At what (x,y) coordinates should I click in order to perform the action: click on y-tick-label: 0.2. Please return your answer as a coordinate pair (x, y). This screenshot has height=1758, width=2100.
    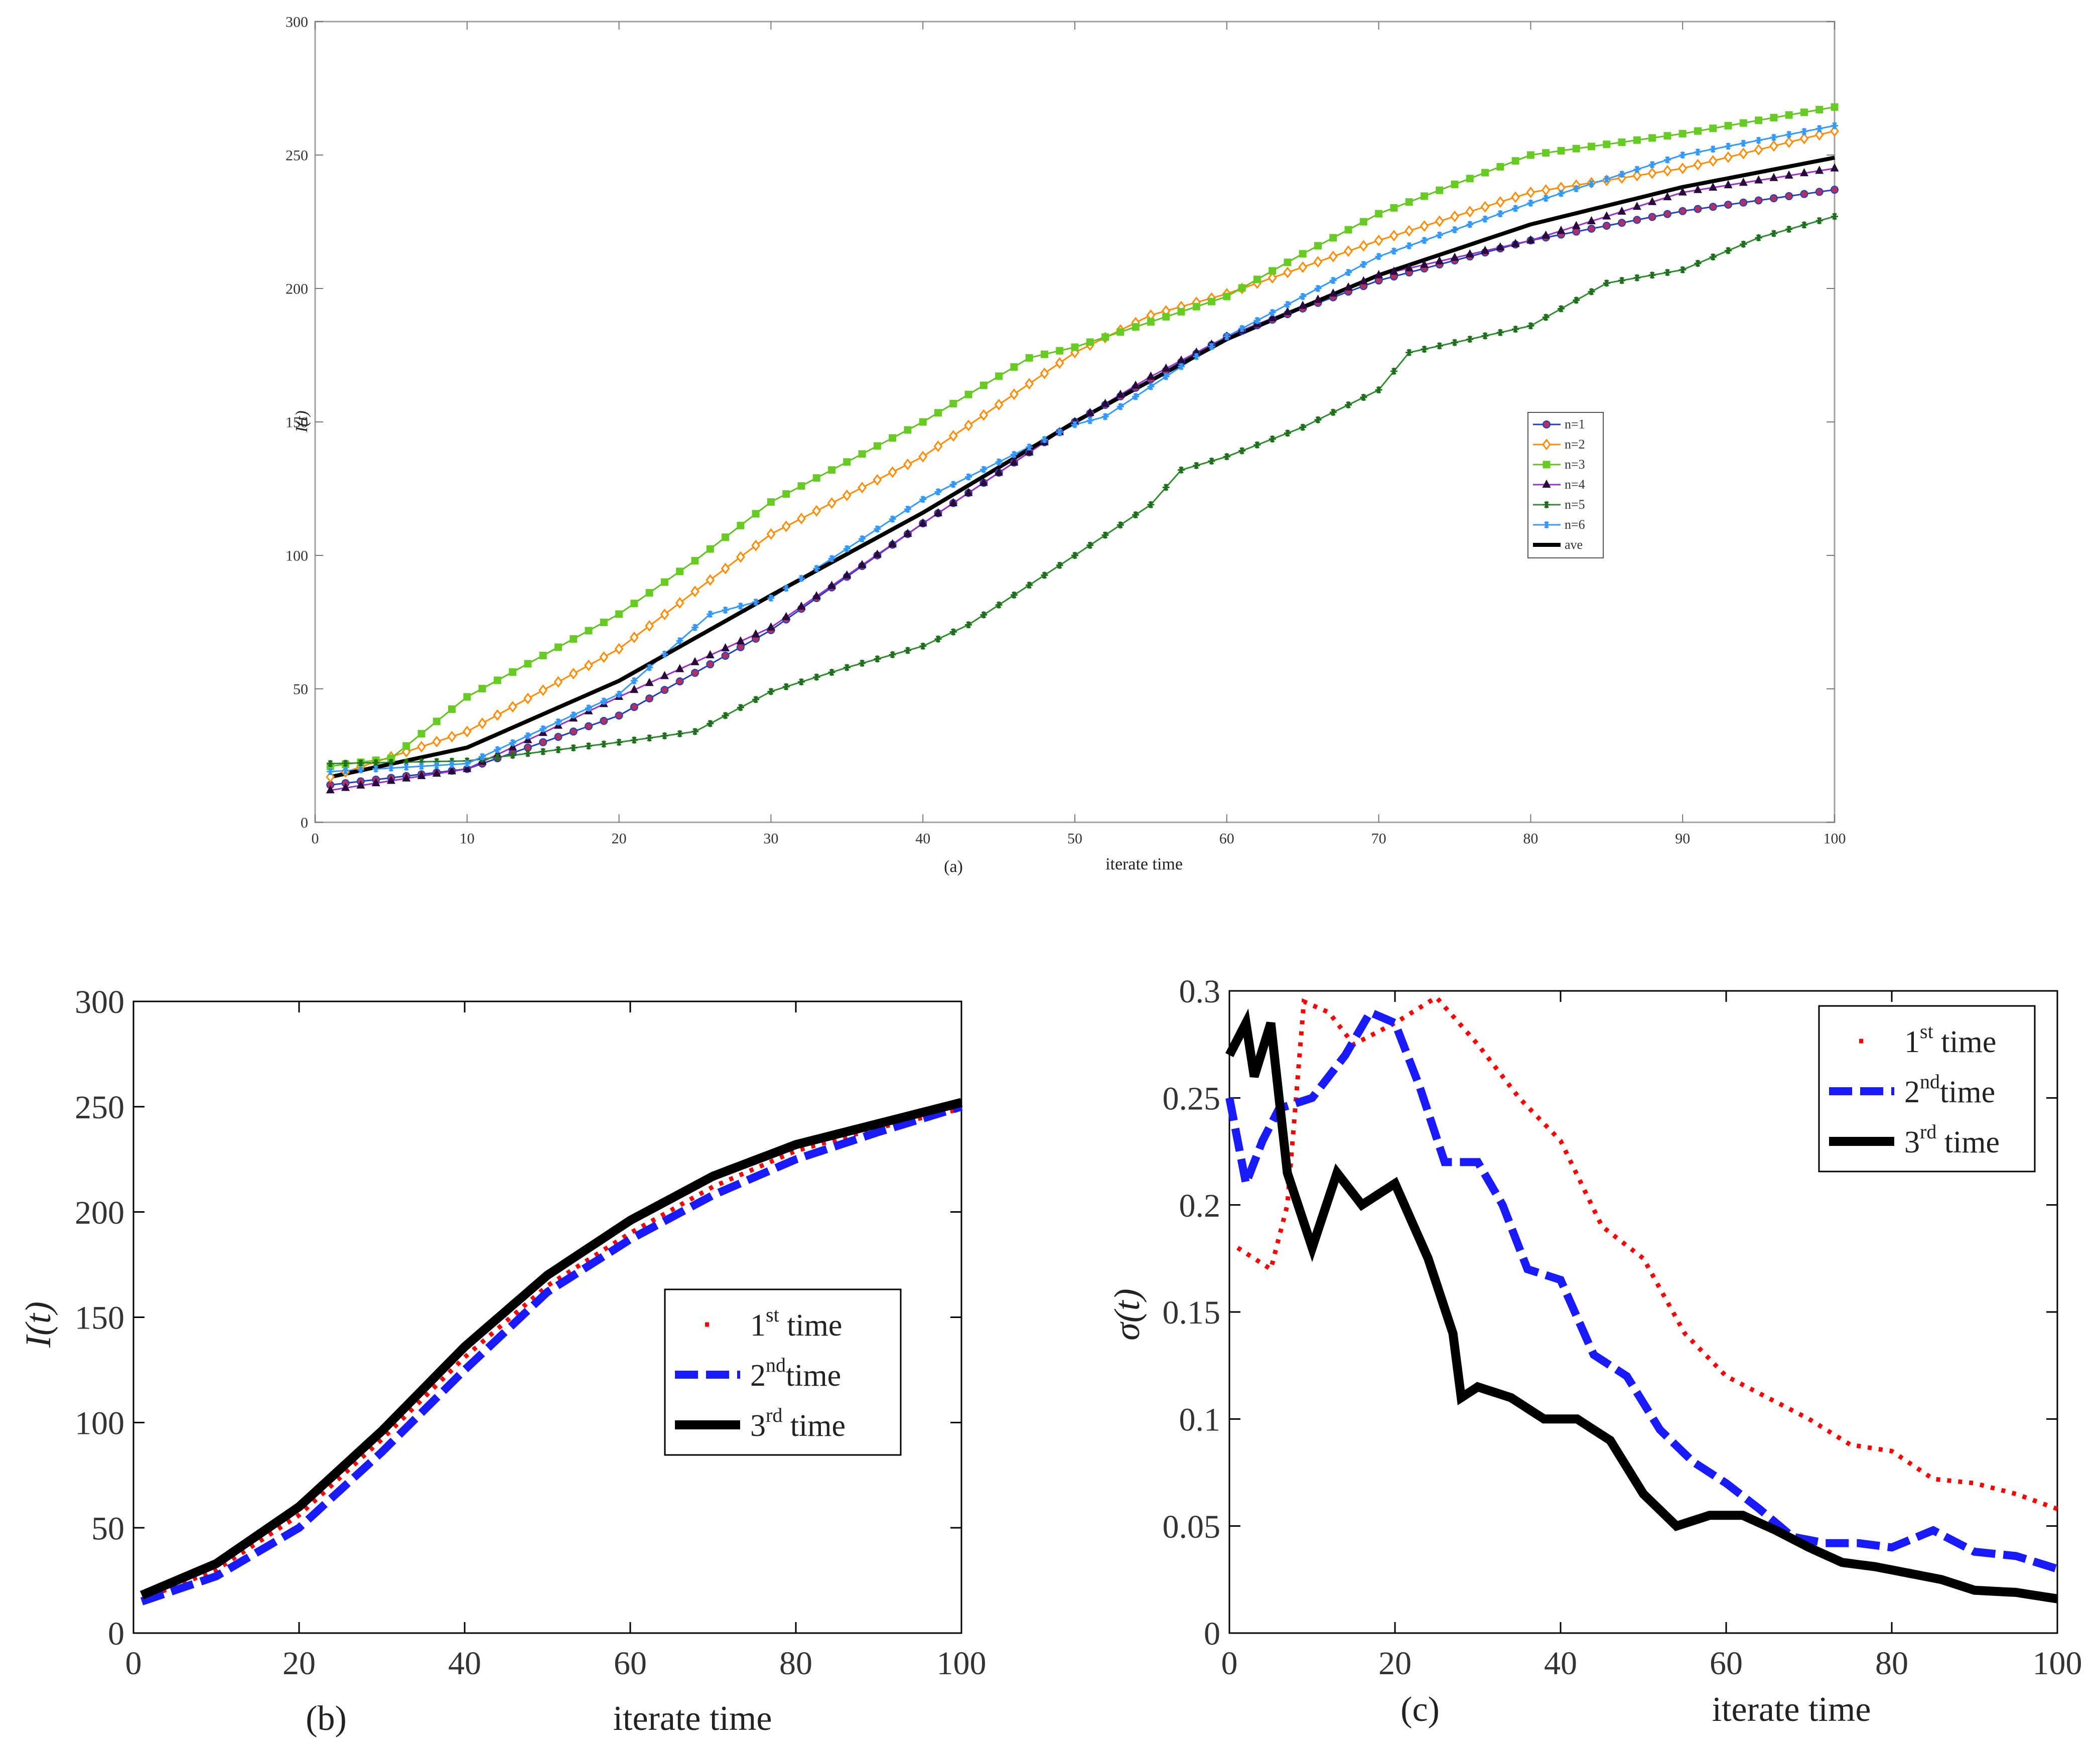
    Looking at the image, I should click on (1200, 1206).